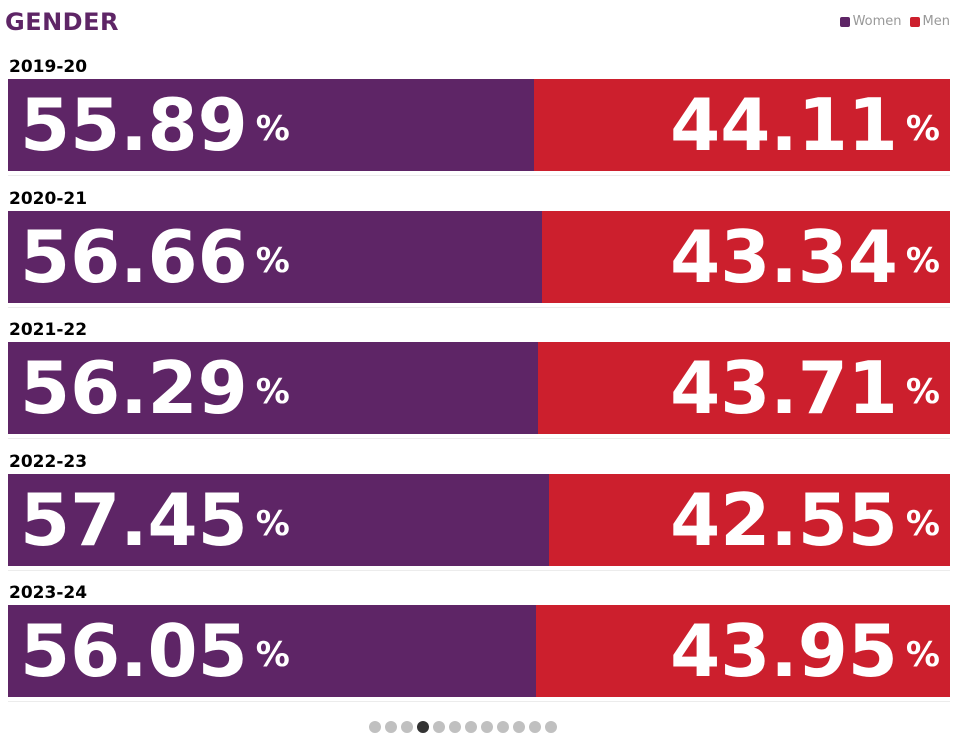  What do you see at coordinates (134, 125) in the screenshot?
I see `data-label-value: 55.89` at bounding box center [134, 125].